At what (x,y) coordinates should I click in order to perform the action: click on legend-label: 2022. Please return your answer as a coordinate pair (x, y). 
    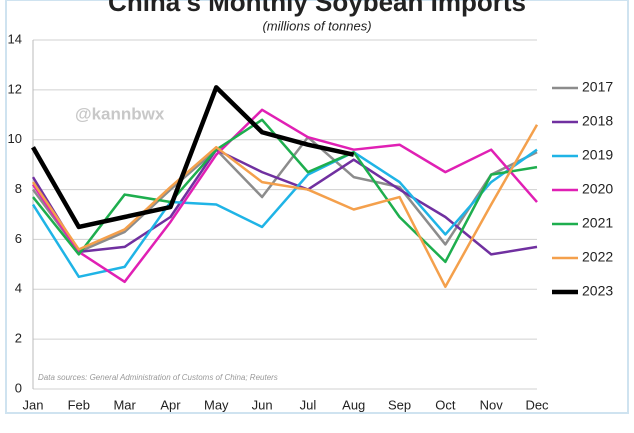
    Looking at the image, I should click on (597, 257).